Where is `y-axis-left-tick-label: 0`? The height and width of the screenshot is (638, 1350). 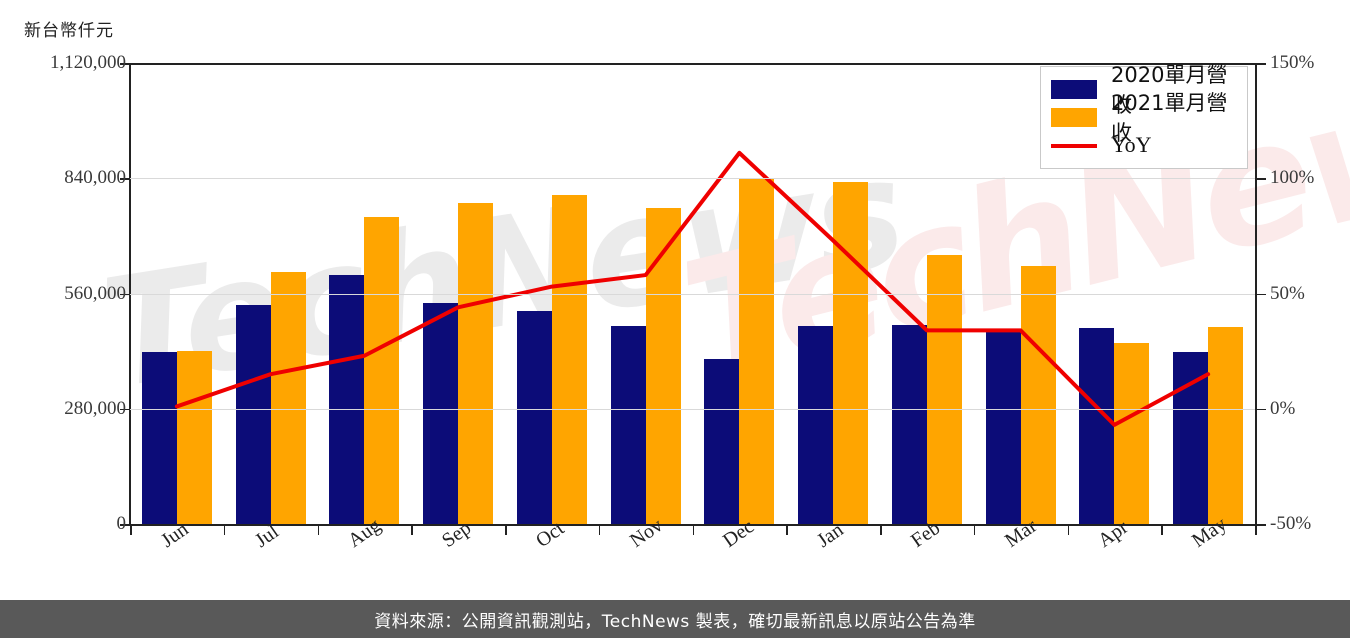
y-axis-left-tick-label: 0 is located at coordinates (121, 523).